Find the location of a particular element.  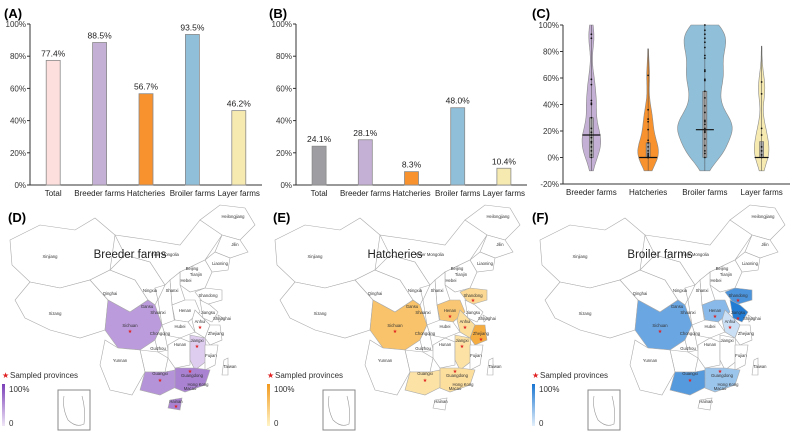

data-label: 77.4% is located at coordinates (53, 53).